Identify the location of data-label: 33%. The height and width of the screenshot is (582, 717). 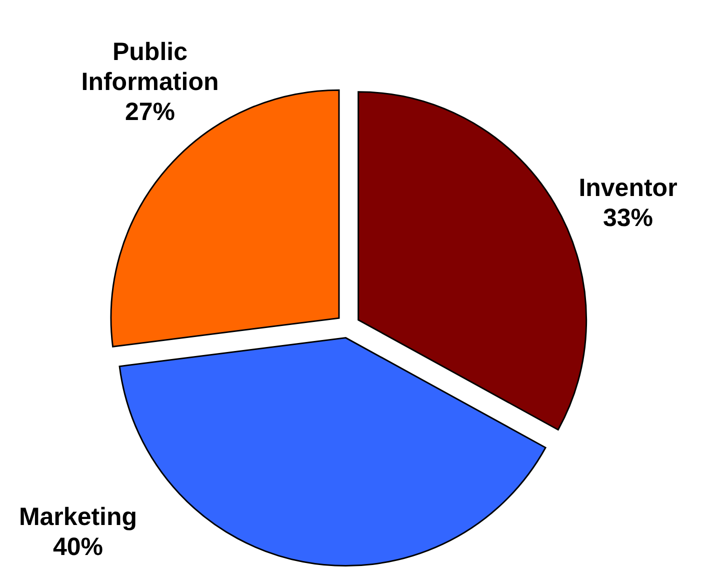
(628, 218).